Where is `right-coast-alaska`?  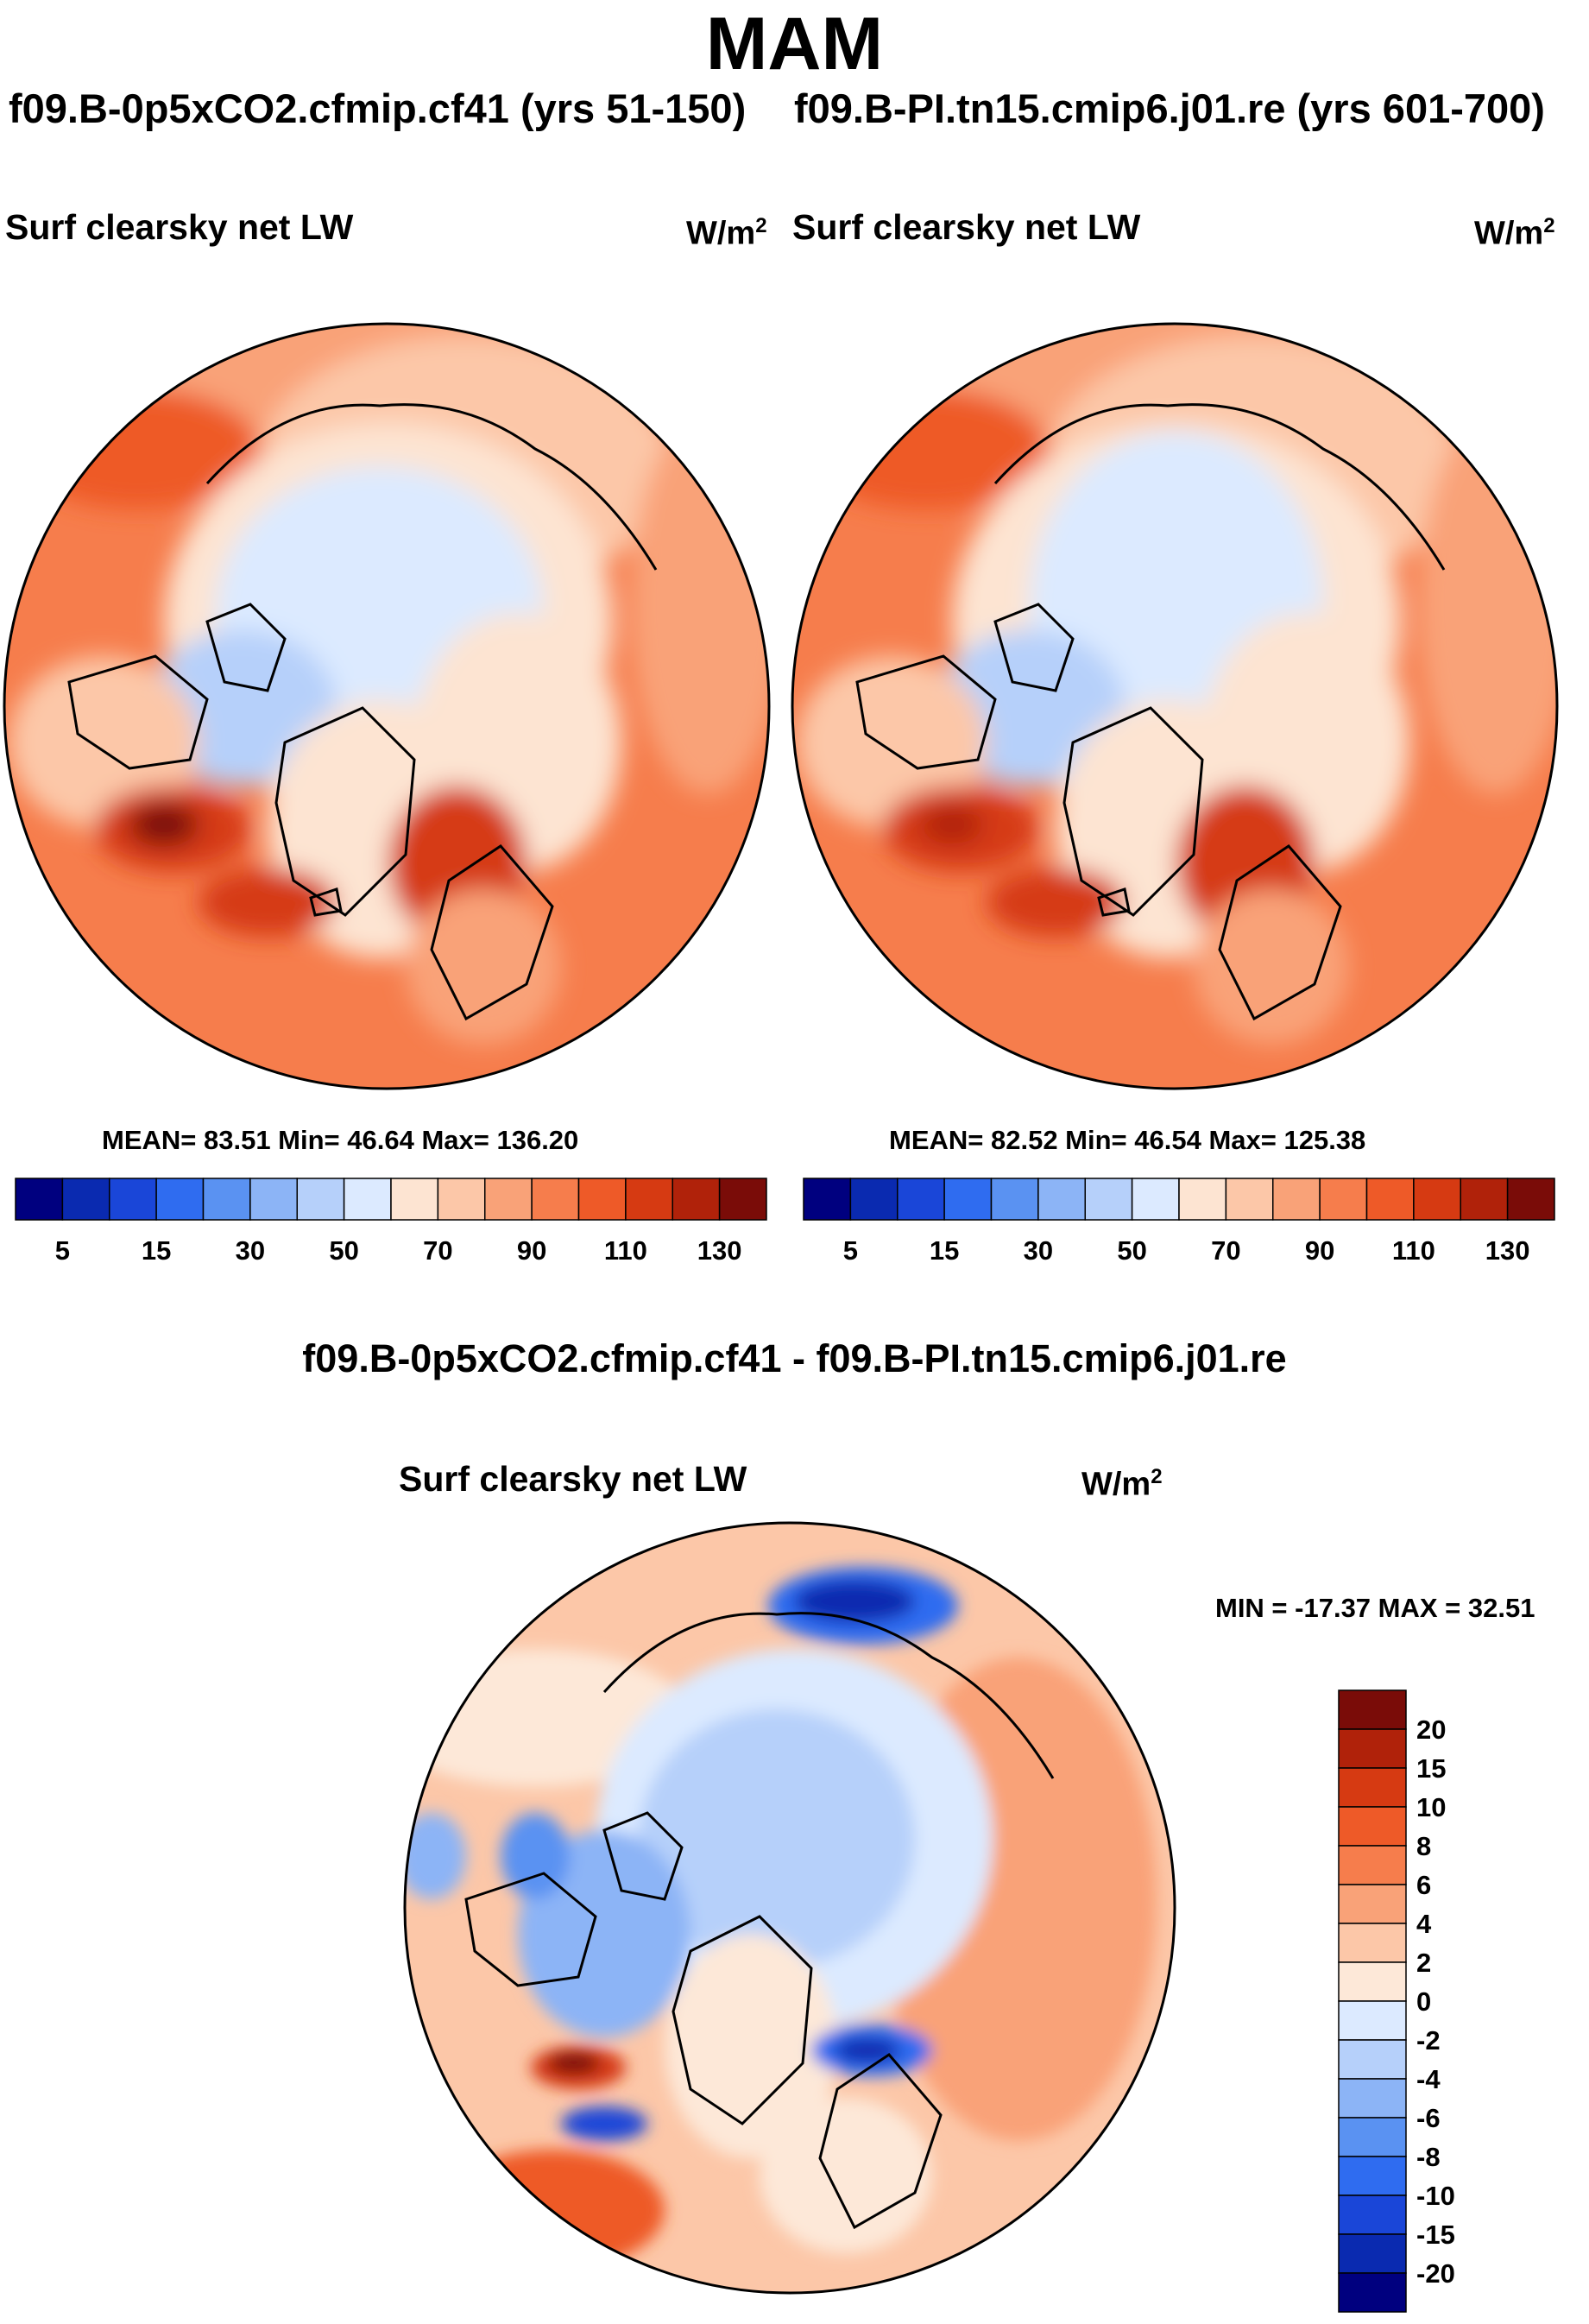 right-coast-alaska is located at coordinates (926, 712).